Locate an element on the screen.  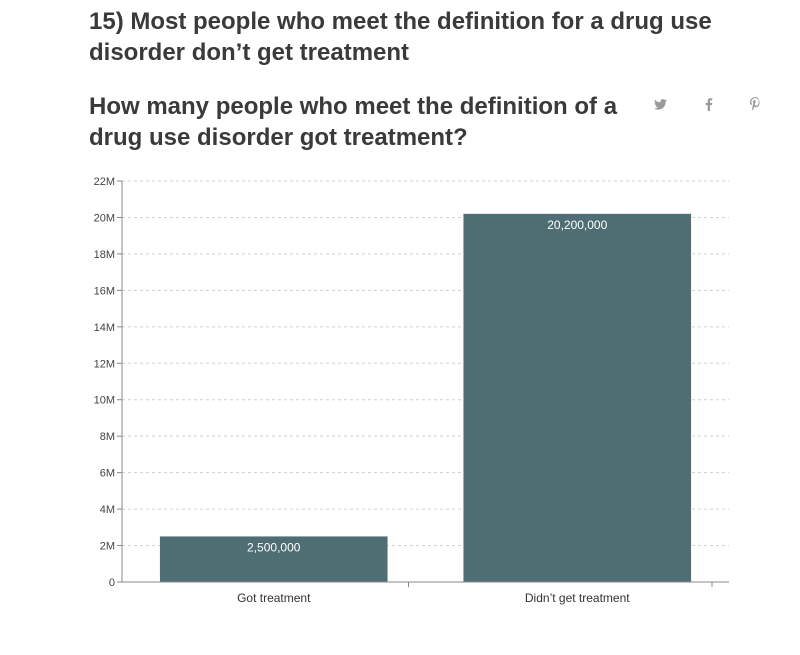
y-tick-label: 22M is located at coordinates (104, 182).